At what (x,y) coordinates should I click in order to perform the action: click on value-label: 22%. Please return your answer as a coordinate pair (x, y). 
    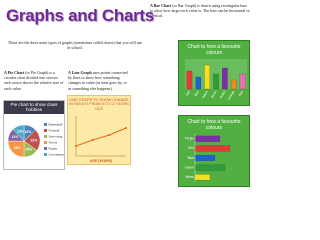
    Looking at the image, I should click on (34, 140).